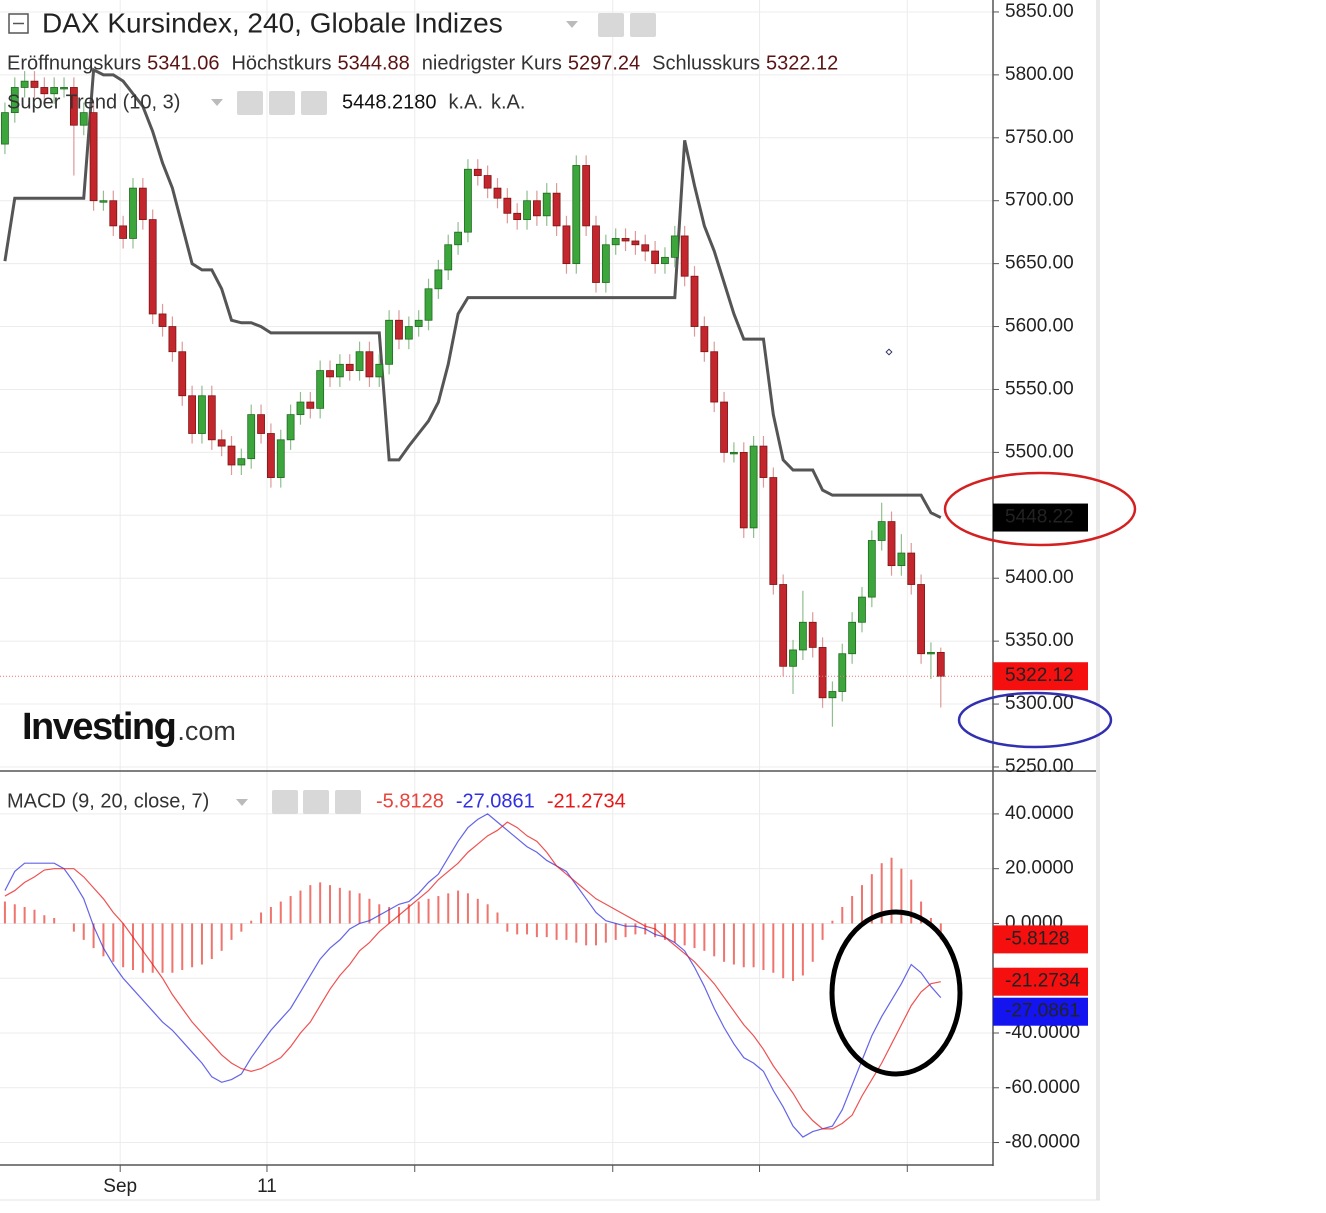 Image resolution: width=1326 pixels, height=1213 pixels. What do you see at coordinates (508, 102) in the screenshot?
I see `indicator-status: k.A.` at bounding box center [508, 102].